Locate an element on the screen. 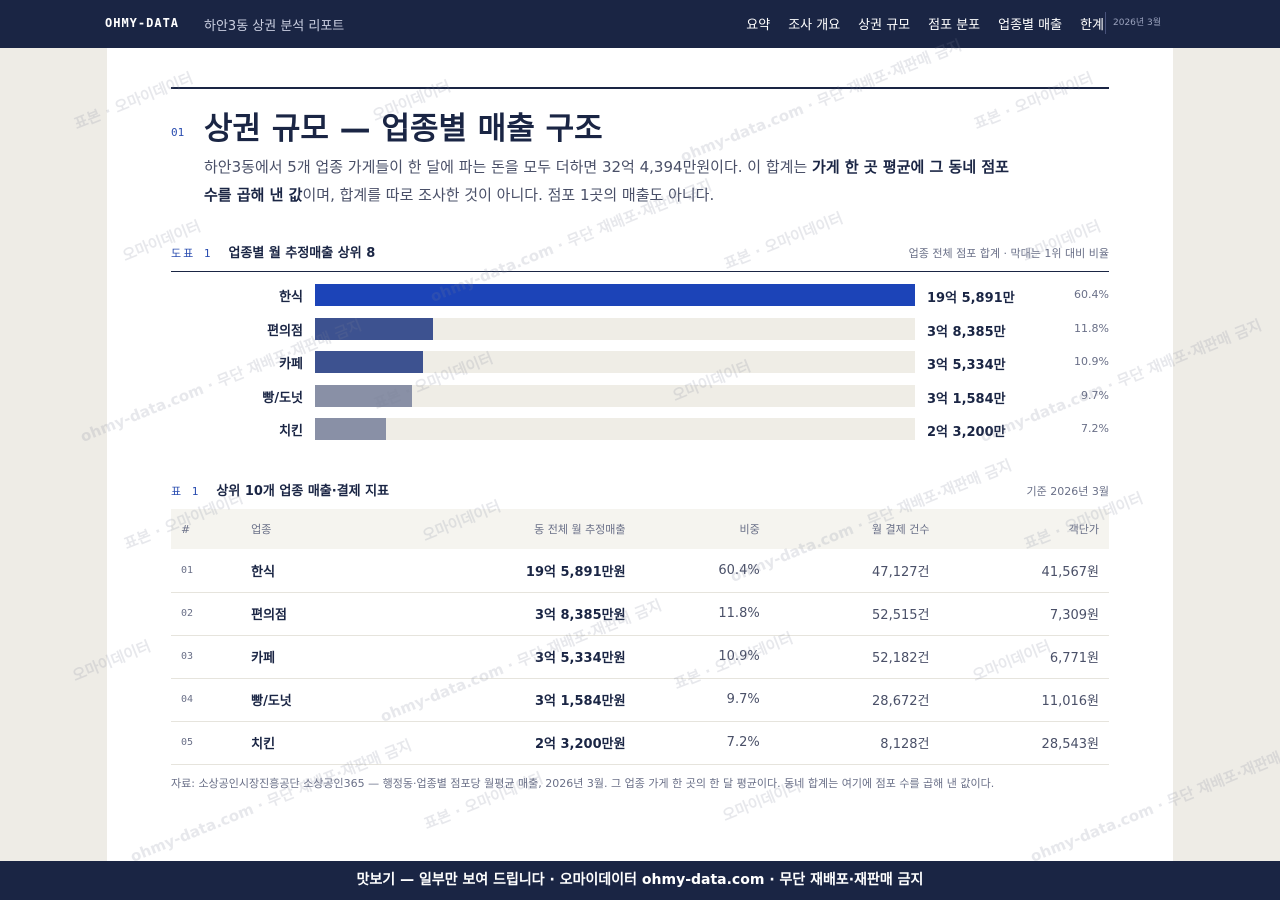 The width and height of the screenshot is (1280, 900). brand: OHMY-DATA is located at coordinates (142, 23).